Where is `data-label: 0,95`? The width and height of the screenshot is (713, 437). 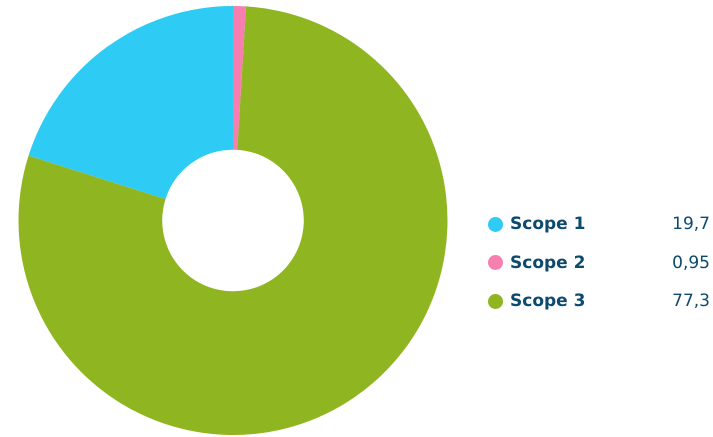
data-label: 0,95 is located at coordinates (691, 262).